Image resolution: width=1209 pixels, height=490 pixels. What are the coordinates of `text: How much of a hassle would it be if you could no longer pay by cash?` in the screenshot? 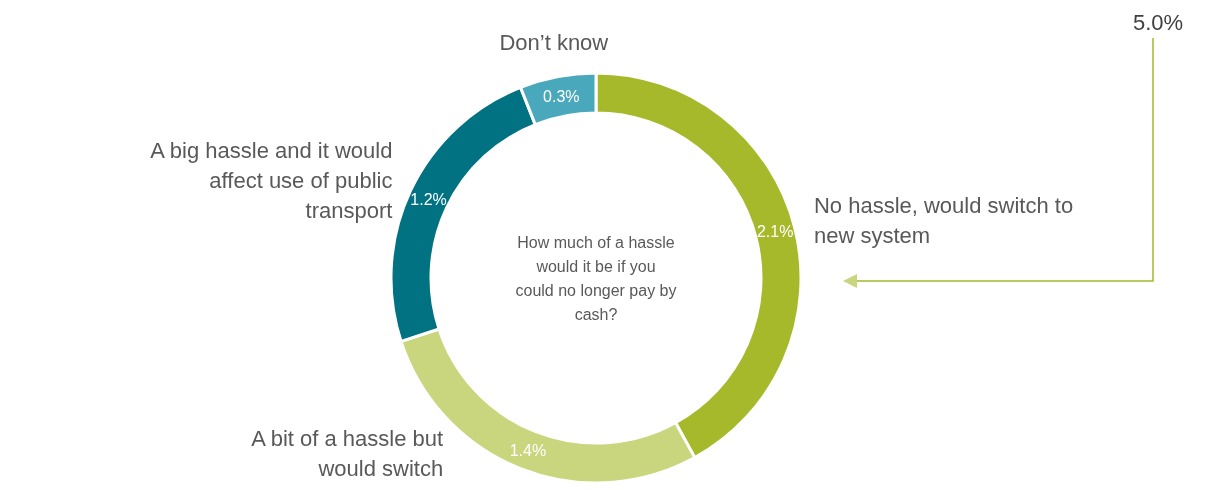 It's located at (596, 278).